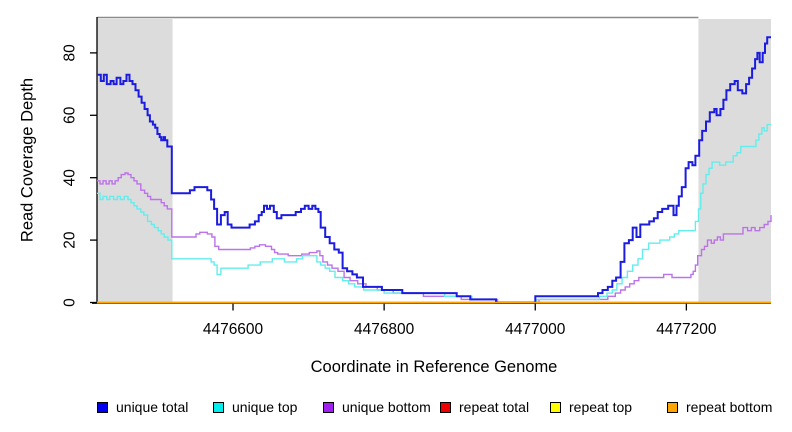  Describe the element at coordinates (70, 240) in the screenshot. I see `y-tick-label: 20` at that location.